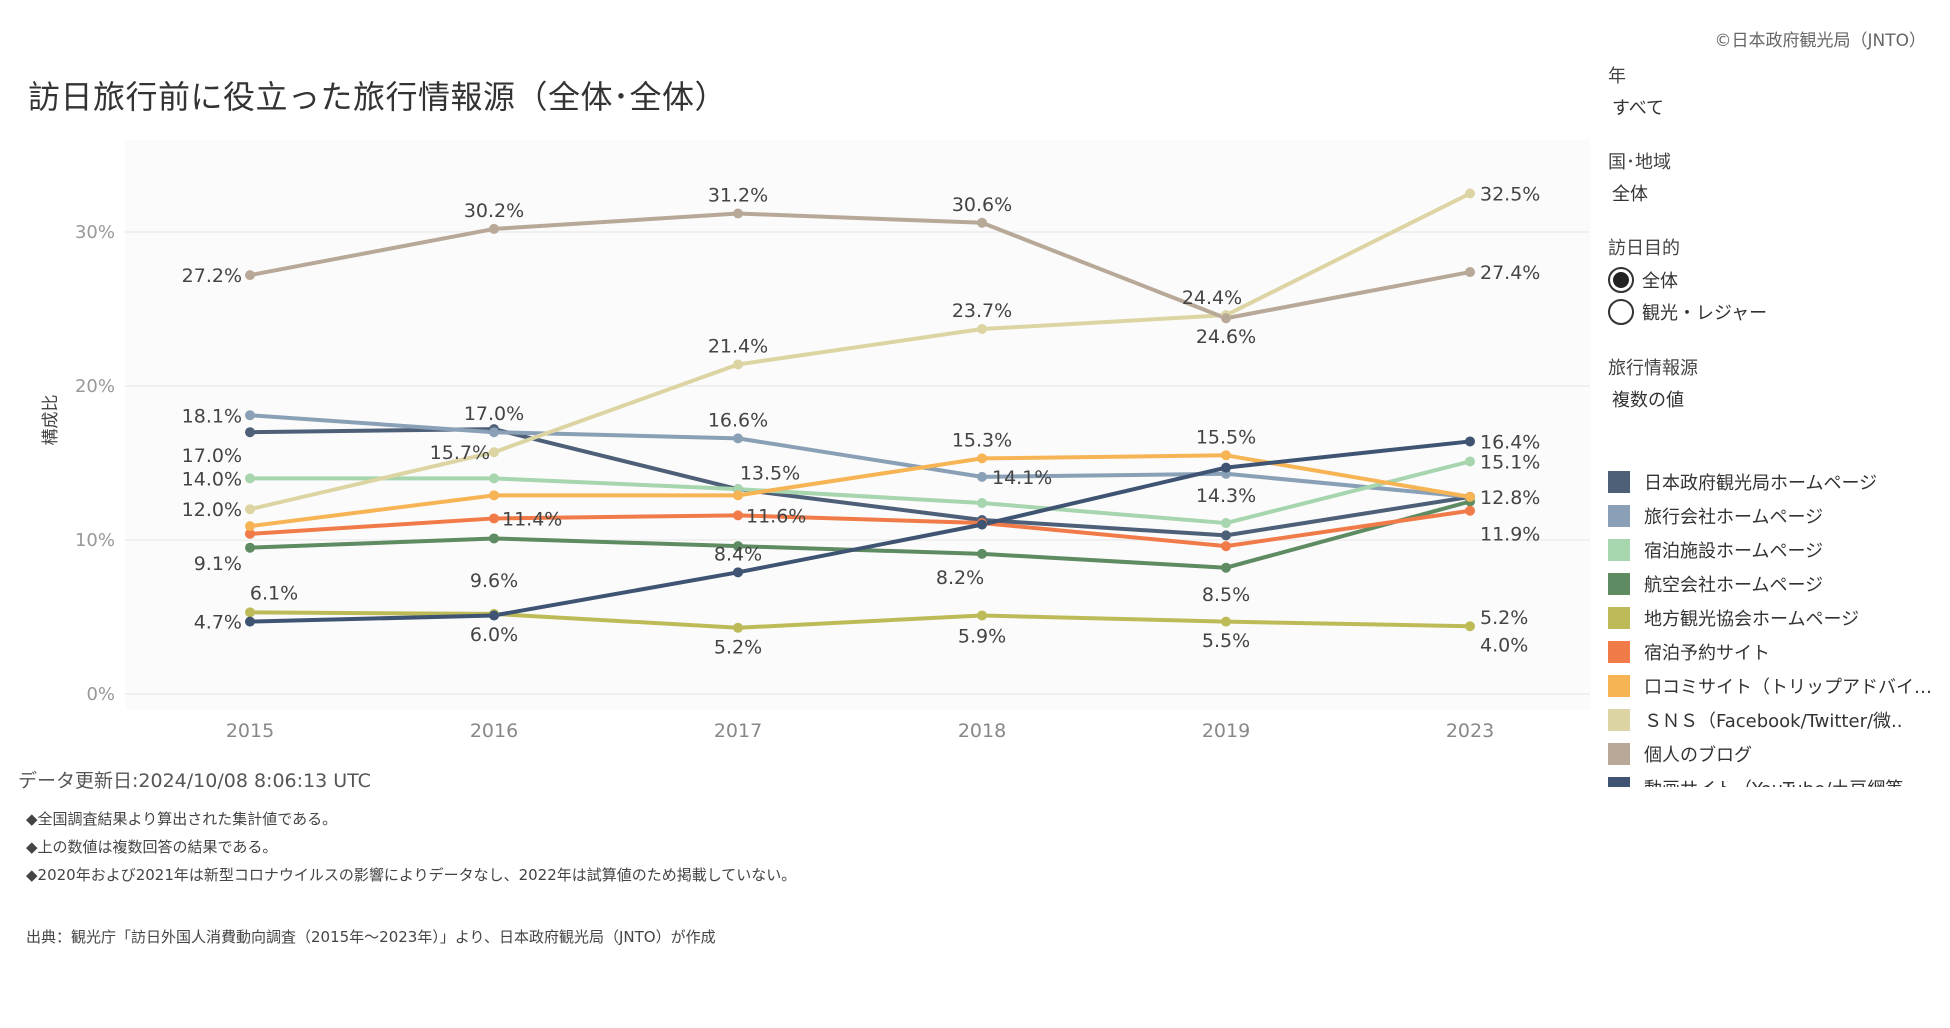  What do you see at coordinates (1510, 442) in the screenshot?
I see `data-label: 16.4%` at bounding box center [1510, 442].